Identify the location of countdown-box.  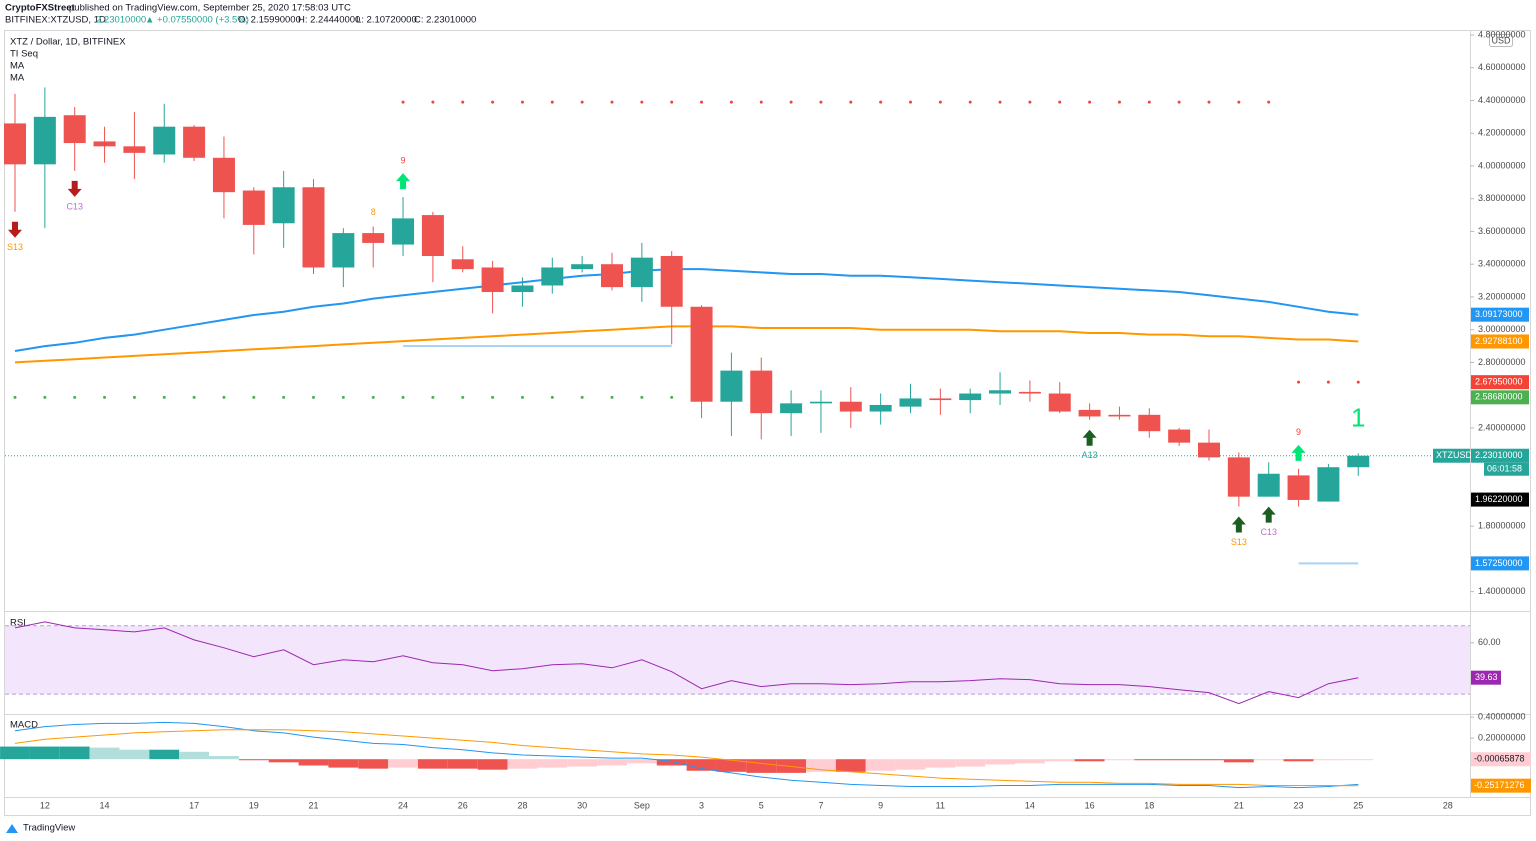
(1506, 469).